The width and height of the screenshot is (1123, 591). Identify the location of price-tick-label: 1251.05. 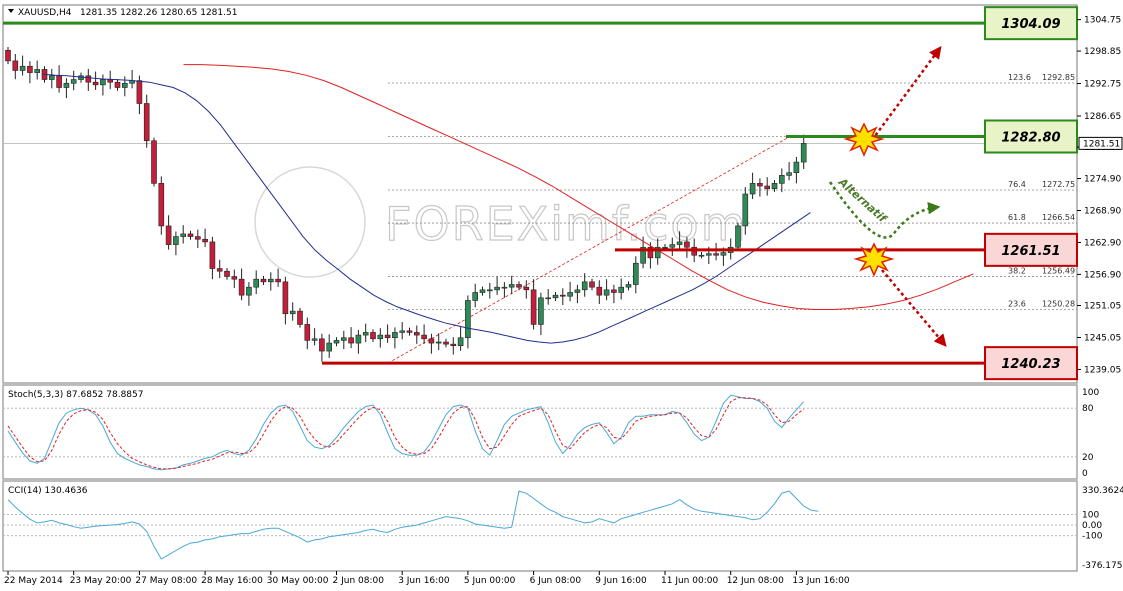
(1102, 307).